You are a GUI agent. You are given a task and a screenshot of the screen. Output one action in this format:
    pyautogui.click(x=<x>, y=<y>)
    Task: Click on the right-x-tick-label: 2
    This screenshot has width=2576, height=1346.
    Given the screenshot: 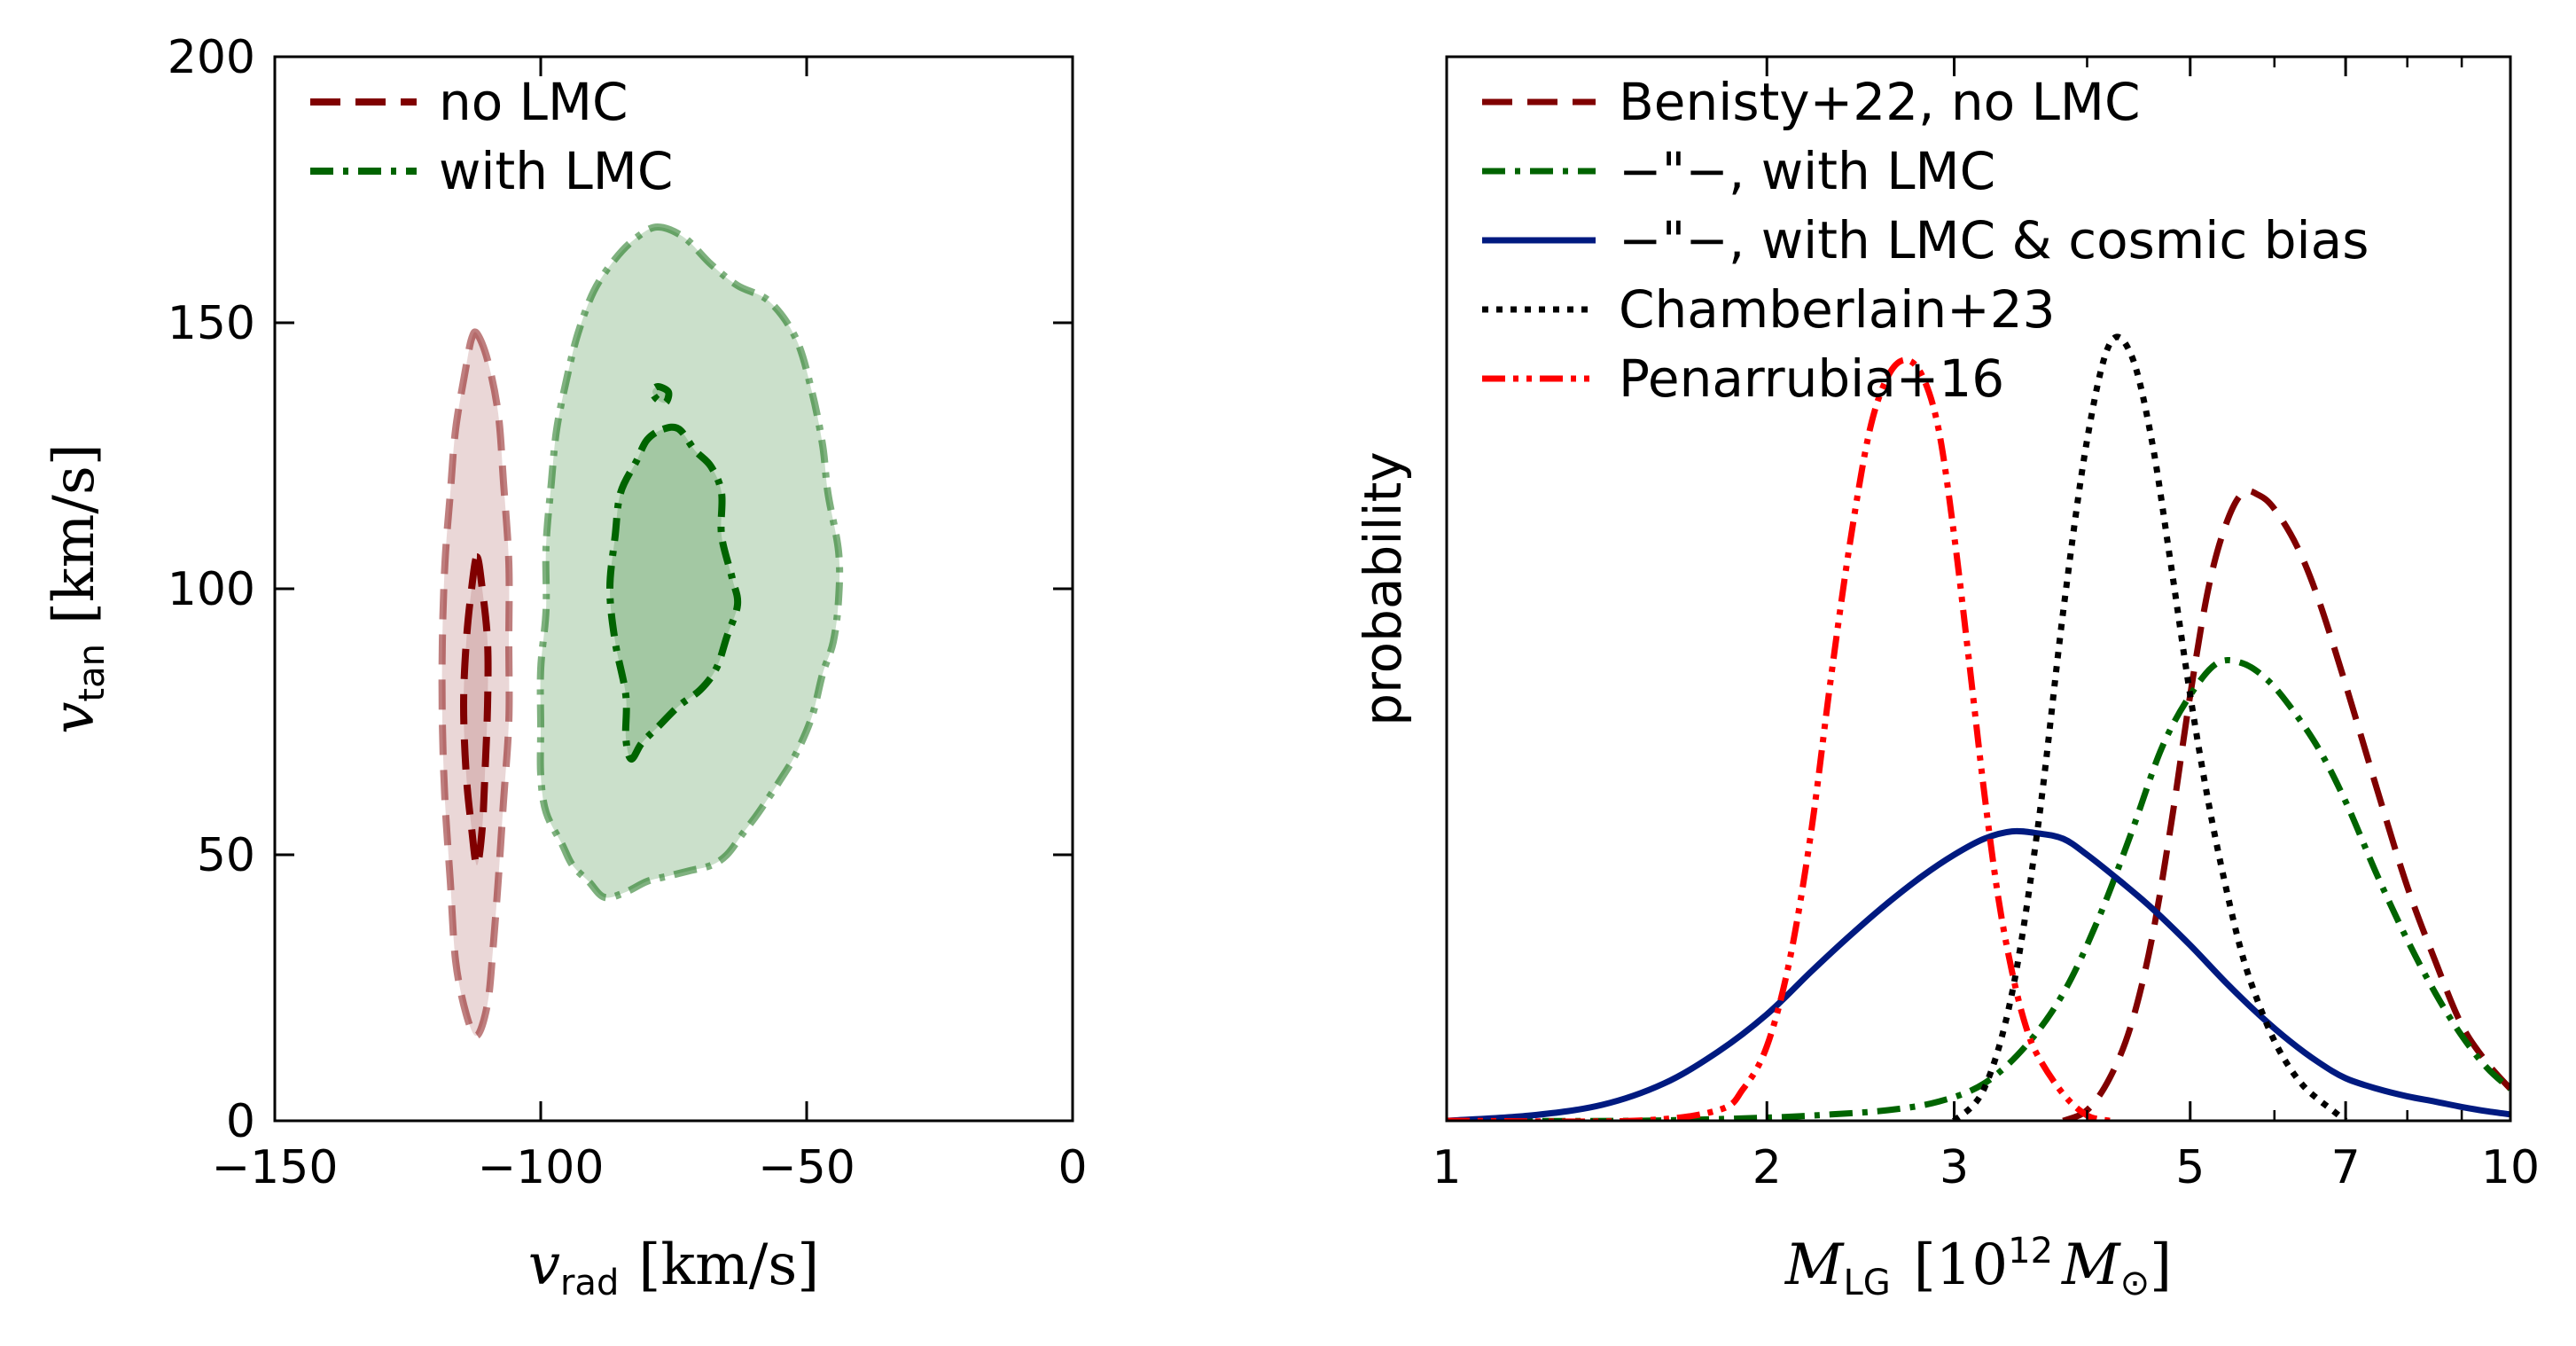 What is the action you would take?
    pyautogui.click(x=1767, y=1167)
    